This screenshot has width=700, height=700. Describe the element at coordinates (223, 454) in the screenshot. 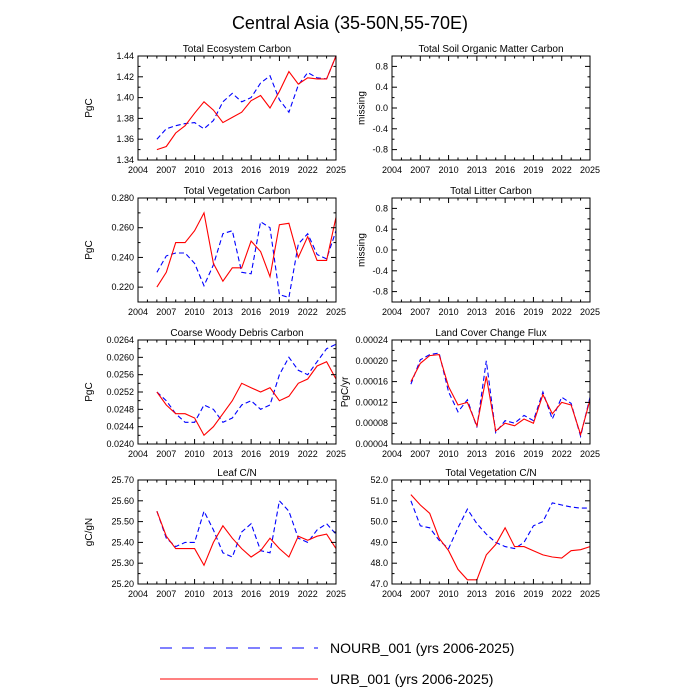

I see `coarse-woody-debris-carbon-xtick-label: 2013` at that location.